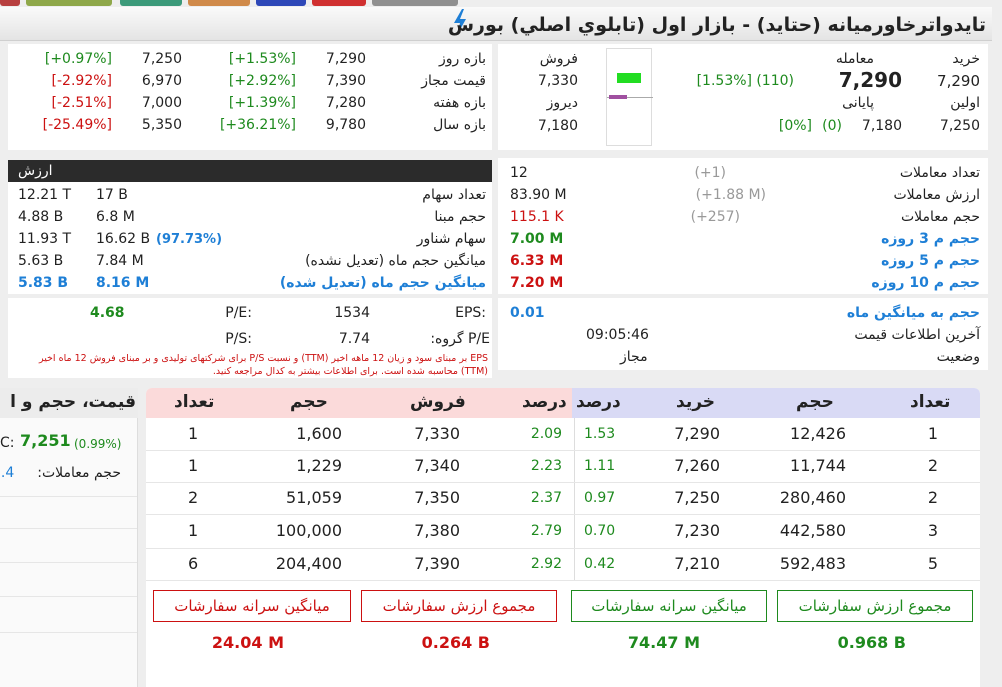 This screenshot has width=1002, height=687. Describe the element at coordinates (537, 217) in the screenshot. I see `trade-volume-value: 115.1 K` at that location.